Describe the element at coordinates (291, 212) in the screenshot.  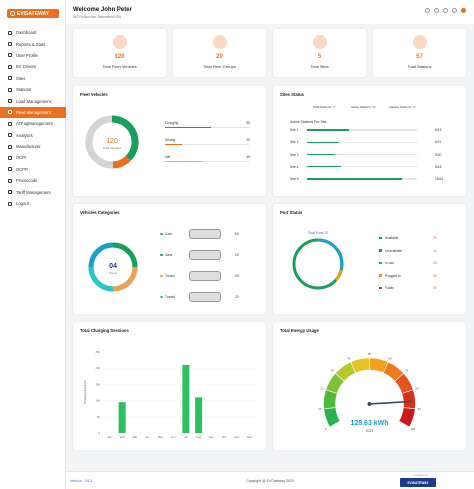
I see `card-title: Port Status` at that location.